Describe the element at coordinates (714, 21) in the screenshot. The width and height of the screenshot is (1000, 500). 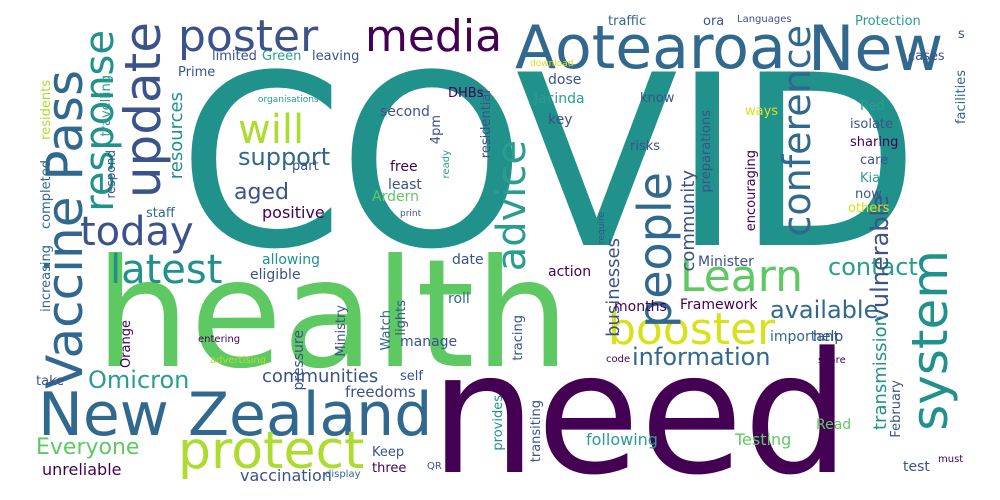
I see `word-ora: ora` at that location.